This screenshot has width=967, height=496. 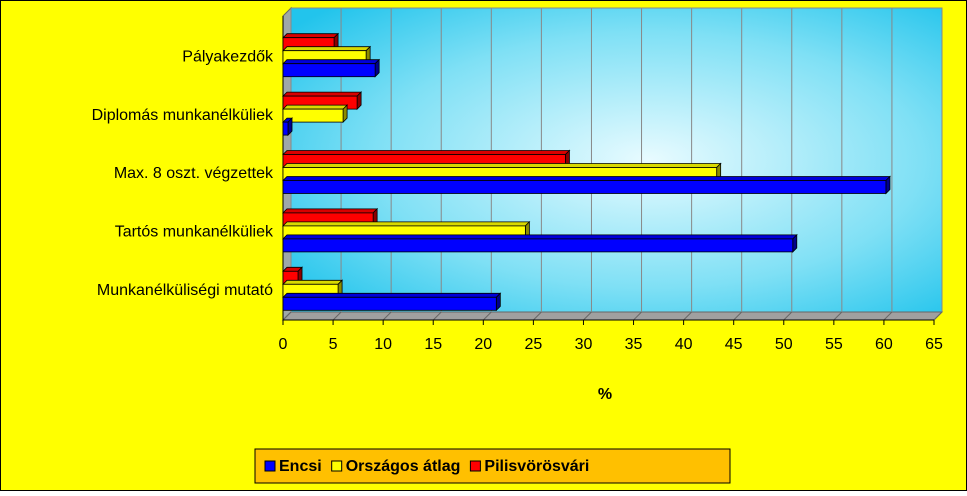 I want to click on y-tick-label: Max. 8 oszt. végzettek, so click(x=194, y=173).